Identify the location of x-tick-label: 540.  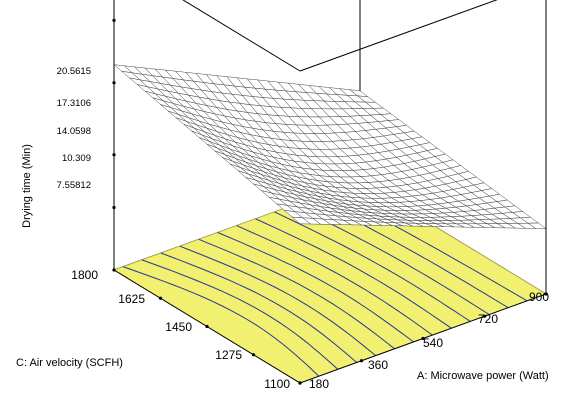
(433, 343).